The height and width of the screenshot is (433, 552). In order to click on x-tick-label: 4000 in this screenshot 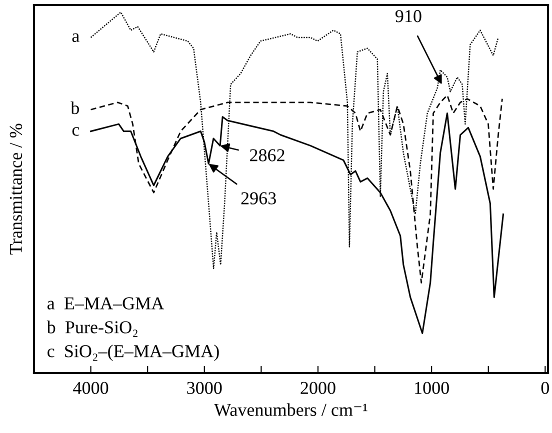, I will do `click(90, 388)`.